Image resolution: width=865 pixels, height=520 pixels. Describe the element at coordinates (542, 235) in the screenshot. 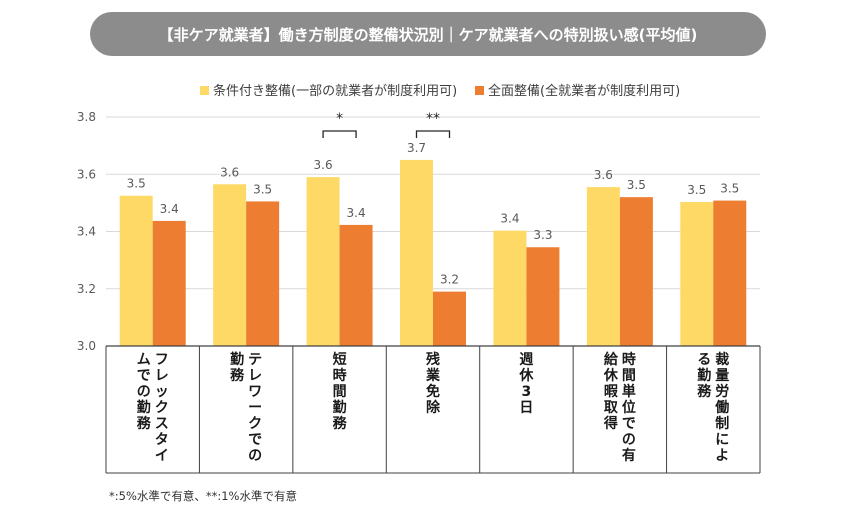

I see `data-label: 3.3` at that location.